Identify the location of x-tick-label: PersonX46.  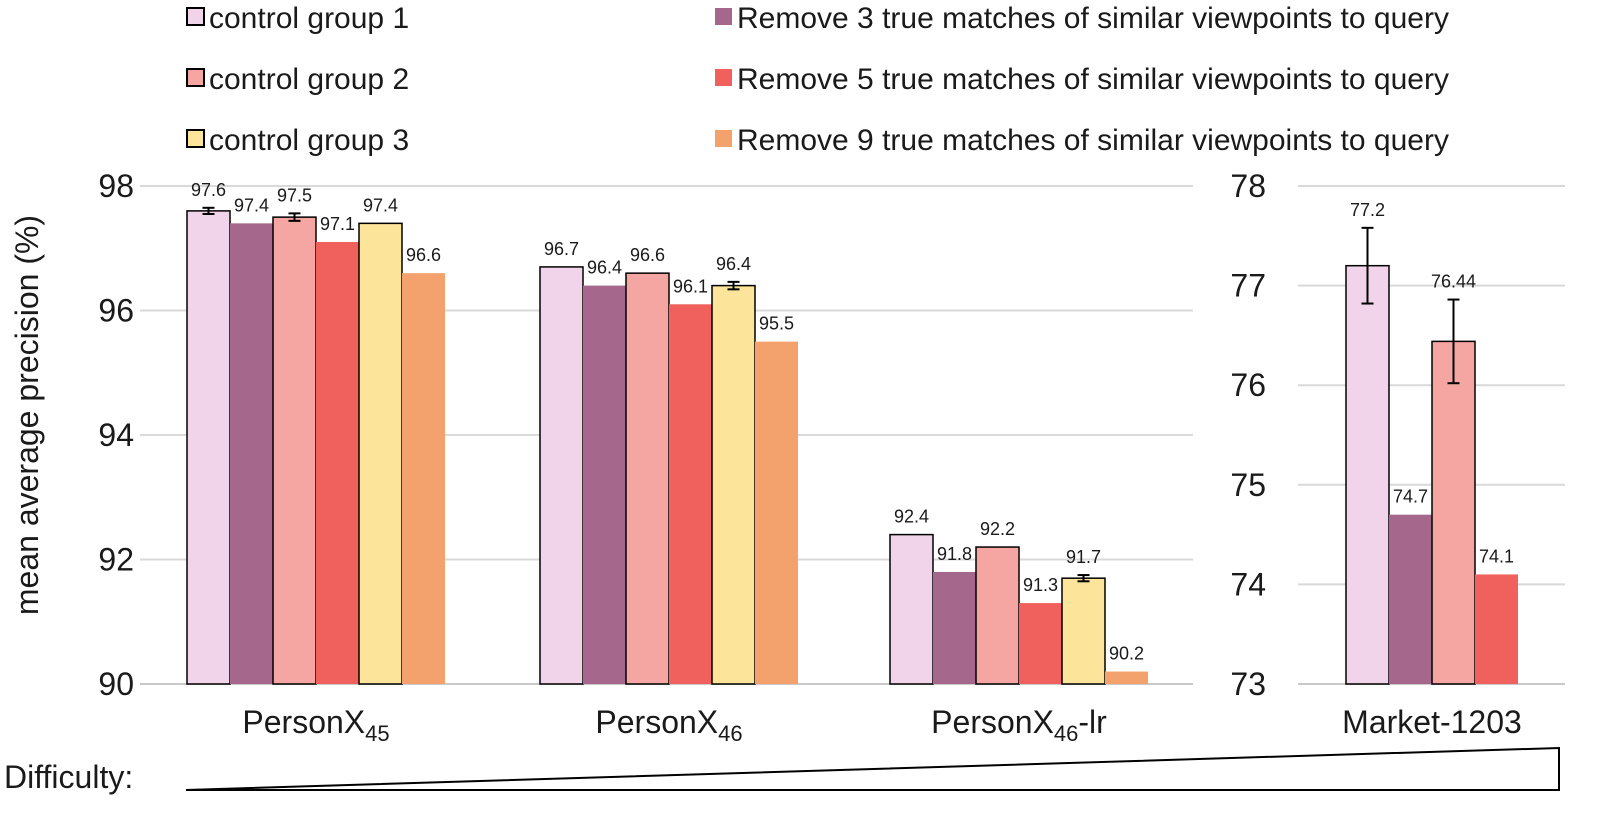
(668, 725).